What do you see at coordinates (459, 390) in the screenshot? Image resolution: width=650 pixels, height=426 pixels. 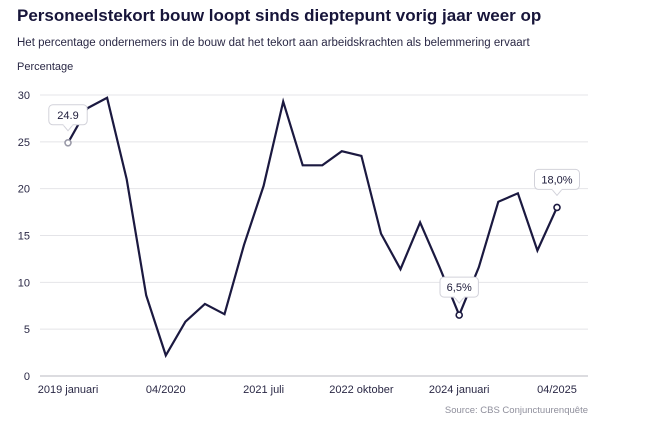 I see `x-tick-label: 2024 januari` at bounding box center [459, 390].